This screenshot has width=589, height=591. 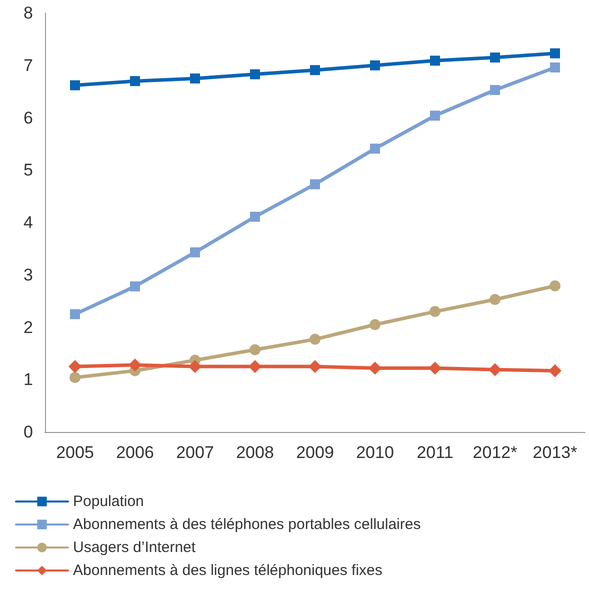 What do you see at coordinates (28, 380) in the screenshot?
I see `y-tick-label: 1` at bounding box center [28, 380].